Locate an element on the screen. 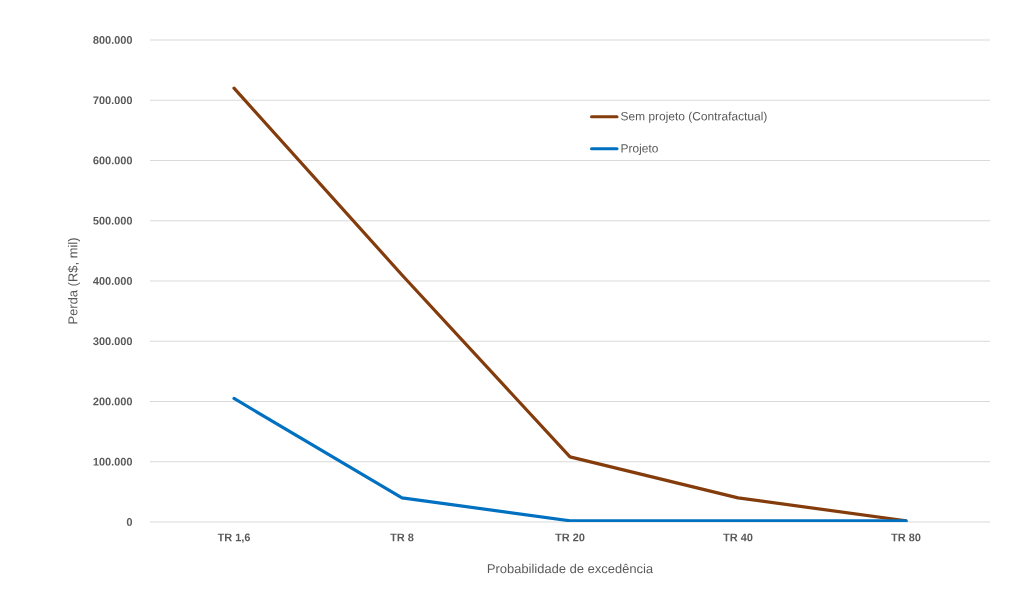 The width and height of the screenshot is (1010, 605). y-tick-label: 600.000 is located at coordinates (113, 160).